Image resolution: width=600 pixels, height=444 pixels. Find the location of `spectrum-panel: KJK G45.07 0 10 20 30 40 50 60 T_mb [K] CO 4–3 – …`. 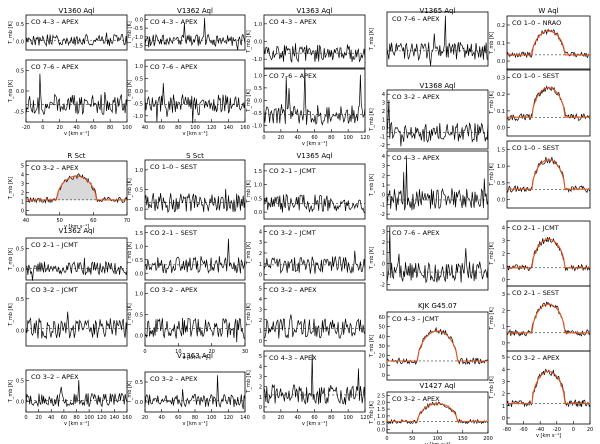

spectrum-panel: KJK G45.07 0 10 20 30 40 50 60 T_mb [K] CO 4–3 – … is located at coordinates (429, 341).